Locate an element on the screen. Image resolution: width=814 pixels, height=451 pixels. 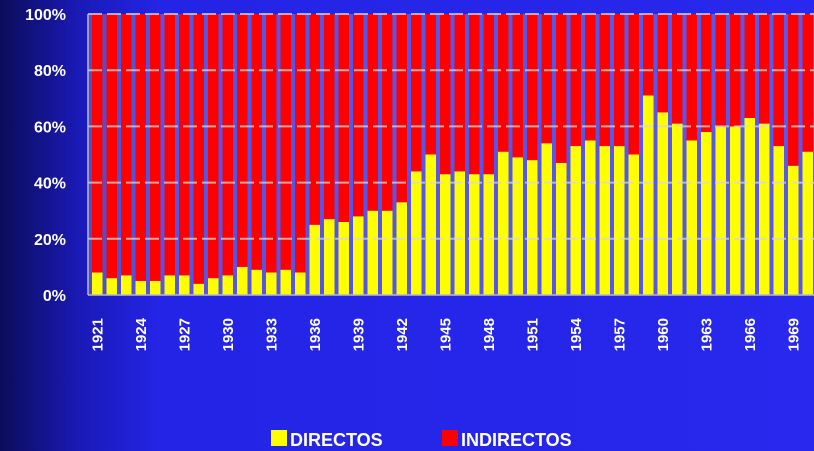
x-tick-label: 1924 is located at coordinates (141, 334).